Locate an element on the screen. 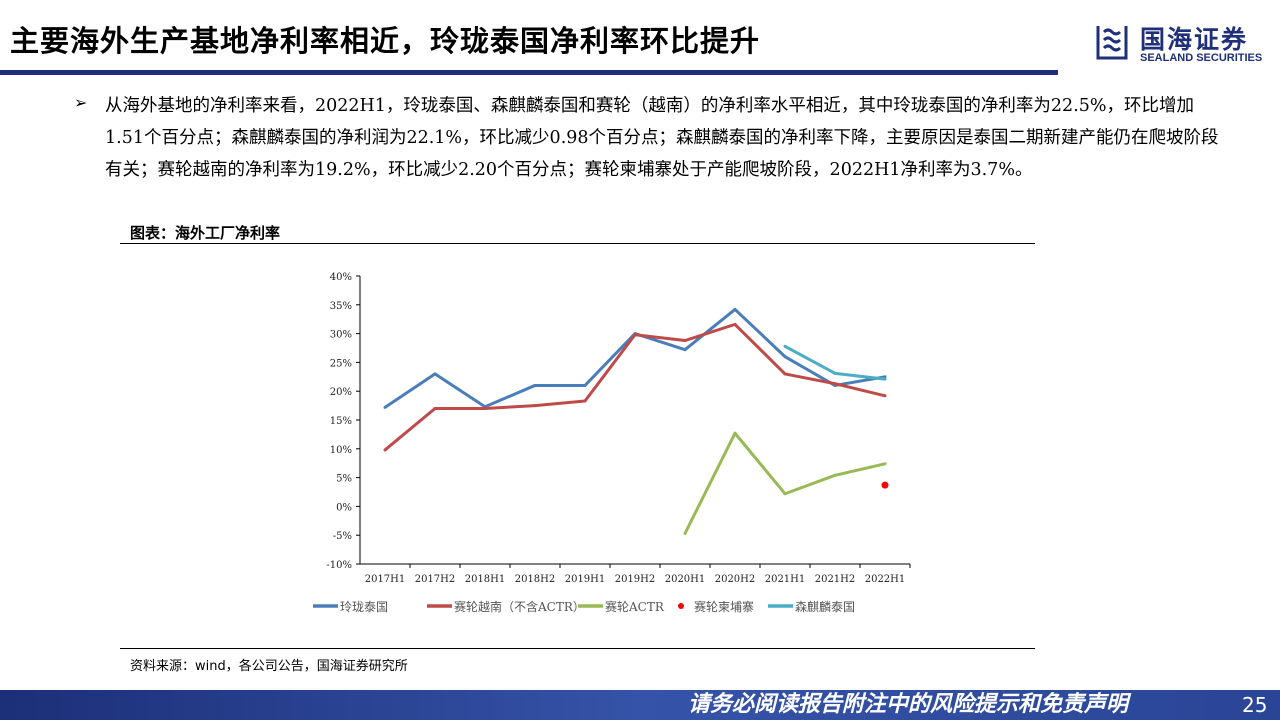  x-tick-label: 2018H1 is located at coordinates (485, 579).